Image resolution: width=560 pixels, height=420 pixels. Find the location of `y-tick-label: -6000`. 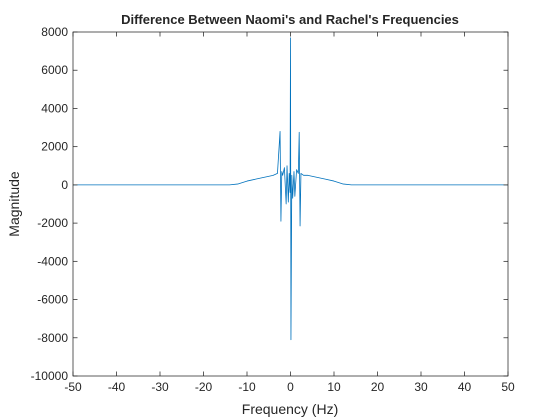

y-tick-label: -6000 is located at coordinates (52, 300).